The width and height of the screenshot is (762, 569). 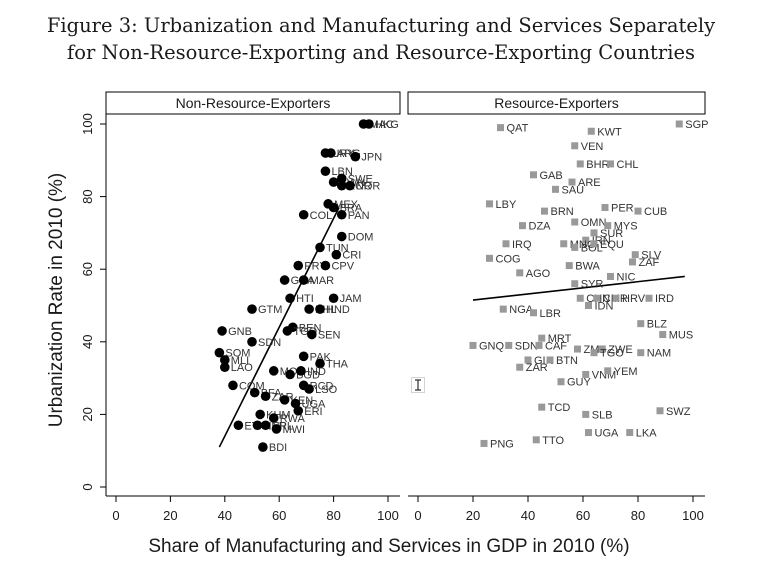 I want to click on y-axis-title: Urbanization Rate in 2010 (%), so click(x=56, y=300).